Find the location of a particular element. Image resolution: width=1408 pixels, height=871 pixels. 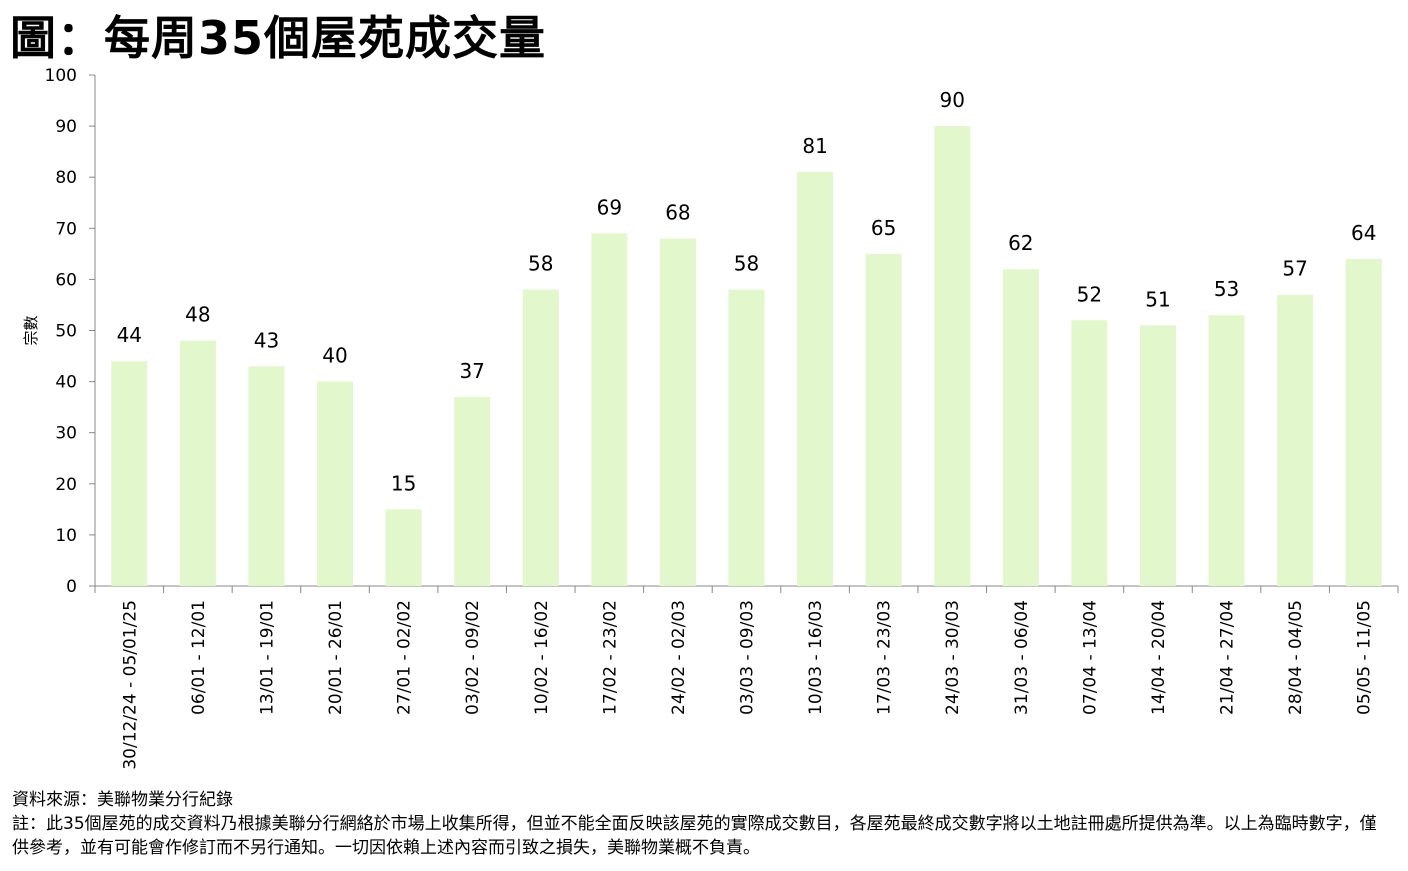

y-tick-label: 0 is located at coordinates (71, 587).